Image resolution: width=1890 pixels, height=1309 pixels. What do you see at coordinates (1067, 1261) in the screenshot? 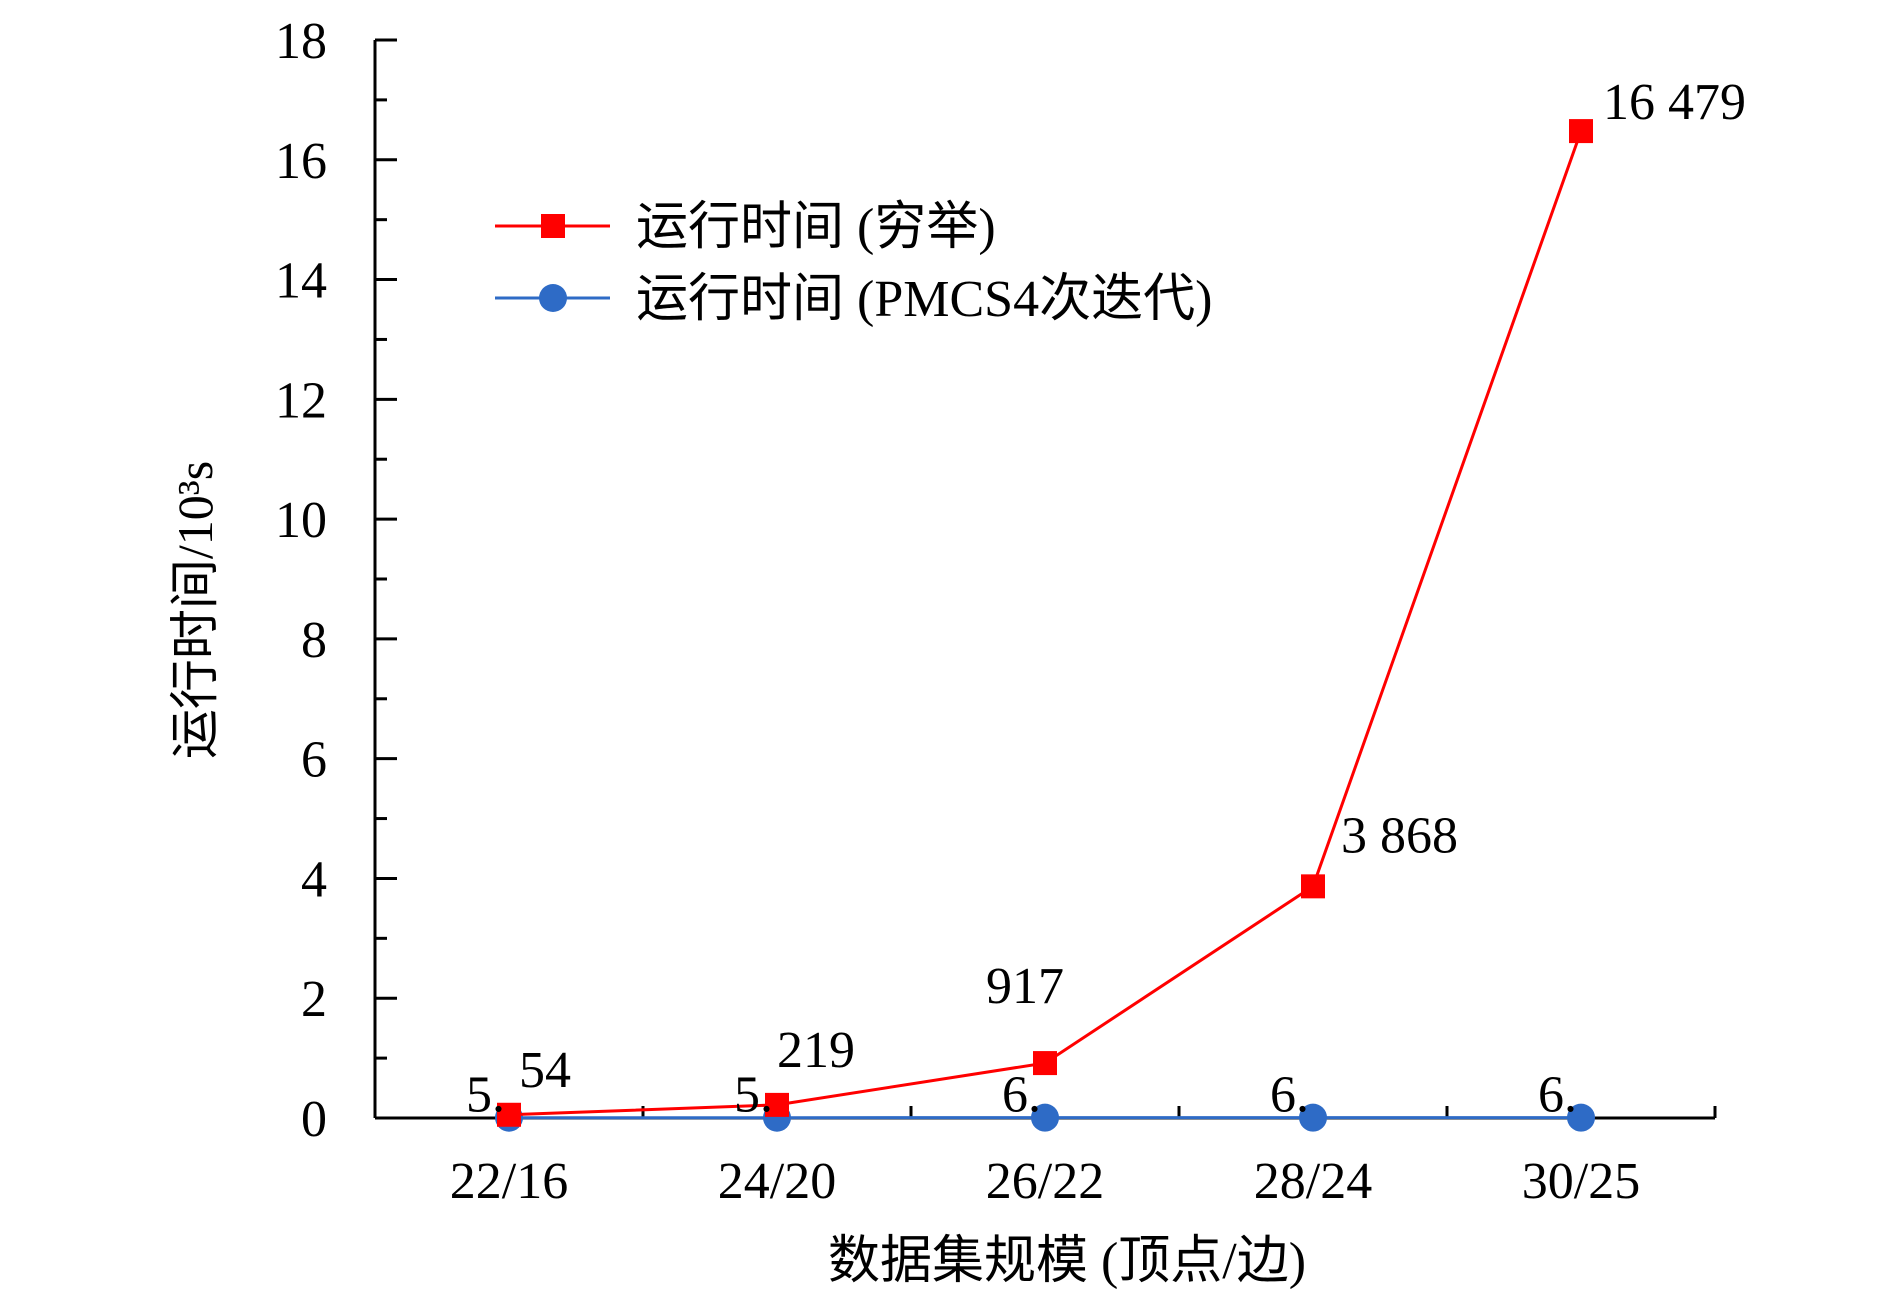
I see `x-axis-label: 数据集规模 (顶点/边)` at bounding box center [1067, 1261].